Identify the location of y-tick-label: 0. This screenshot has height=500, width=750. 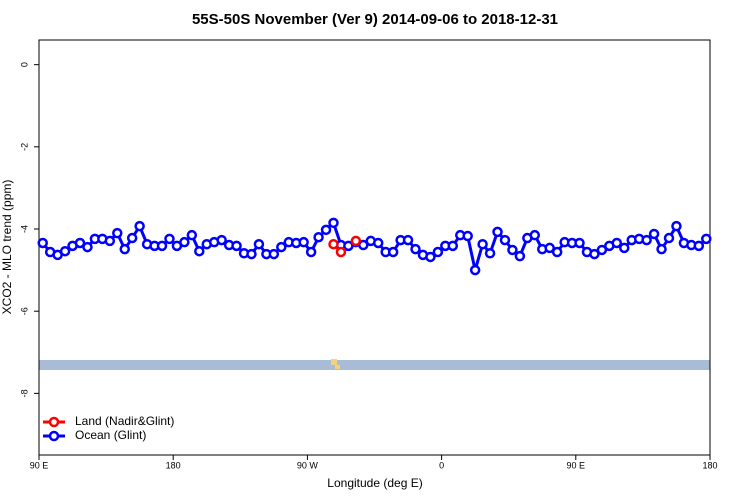
(24, 64).